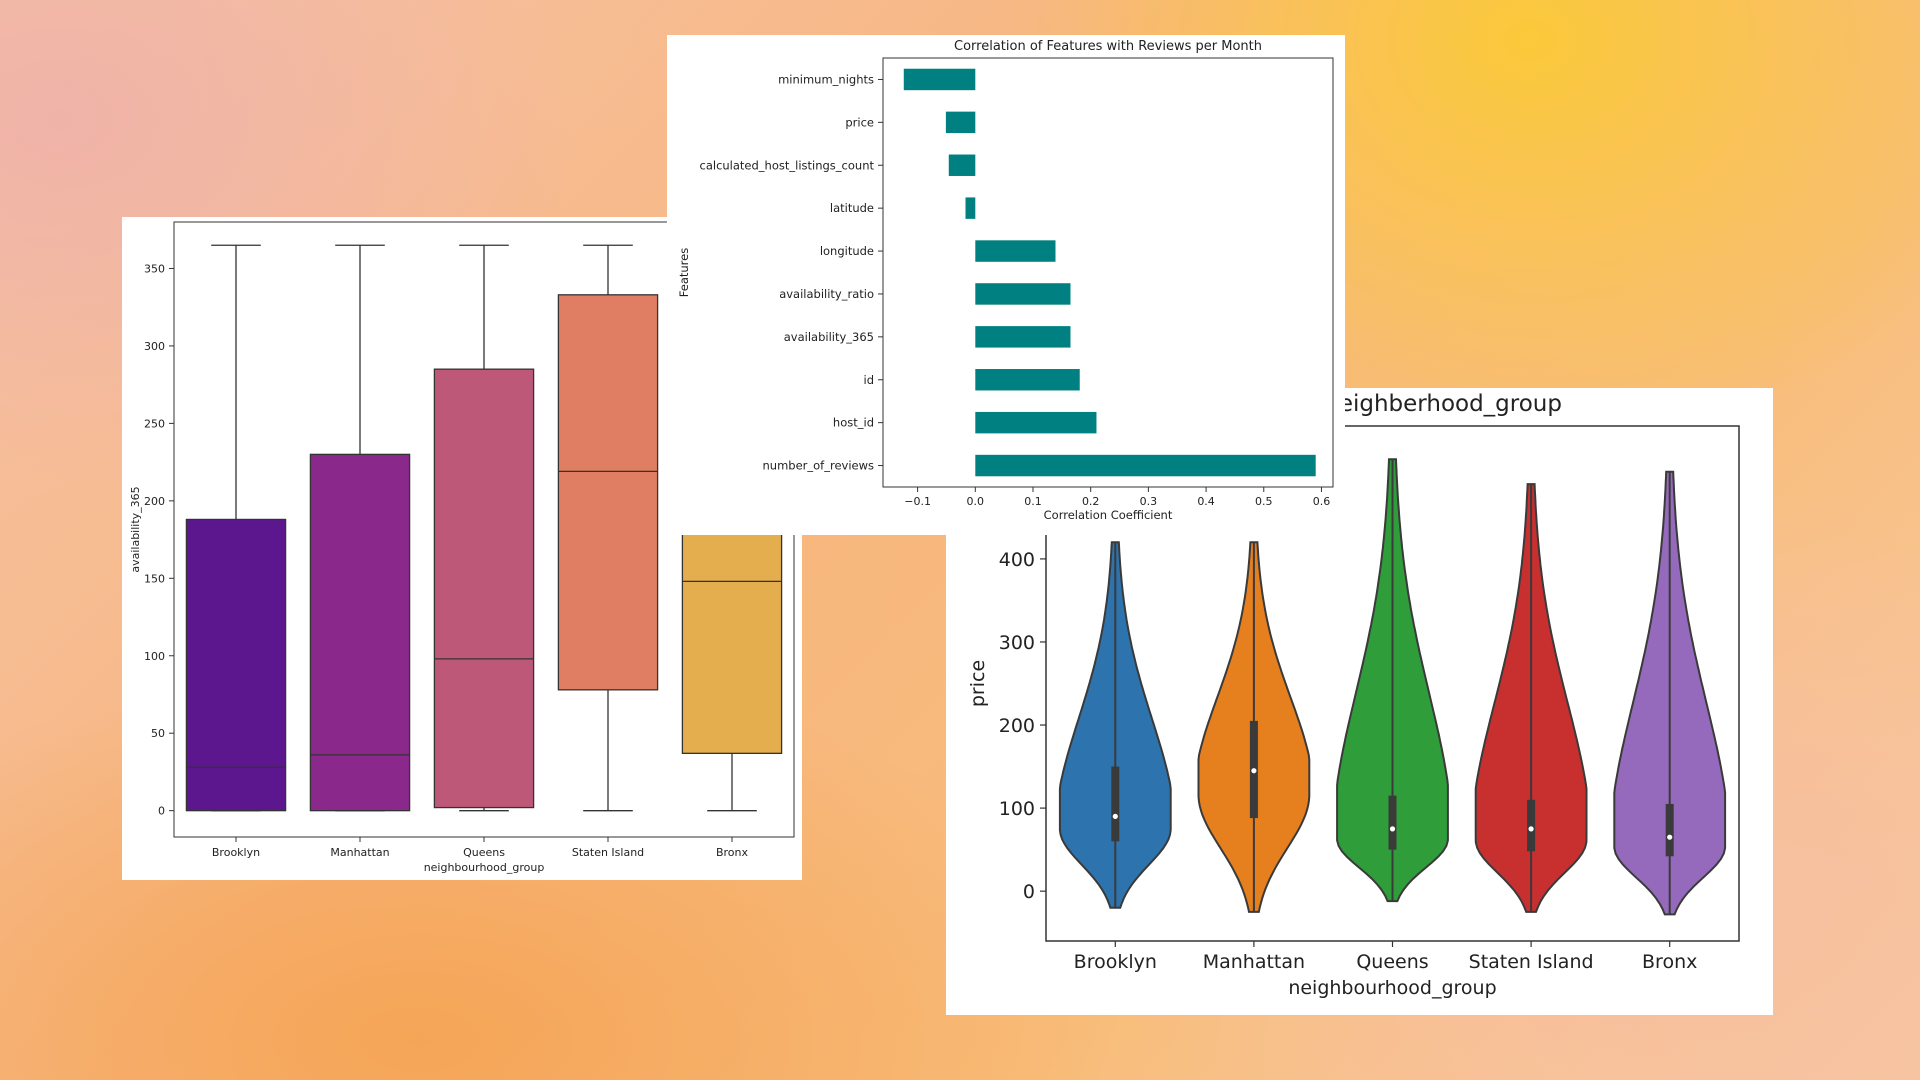 This screenshot has width=1920, height=1080. I want to click on y-tick-label: calculated_host_listings_count, so click(787, 165).